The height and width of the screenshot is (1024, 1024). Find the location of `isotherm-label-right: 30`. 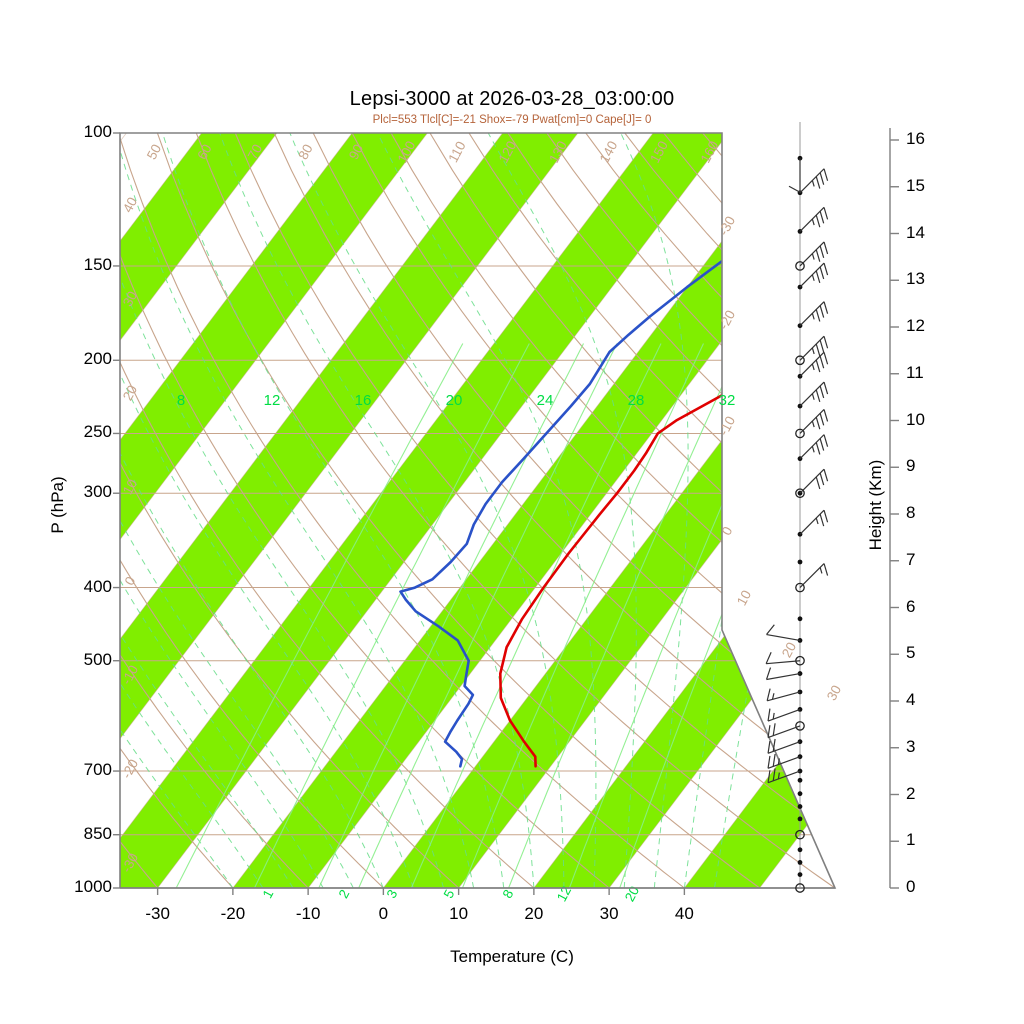

isotherm-label-right: 30 is located at coordinates (834, 693).